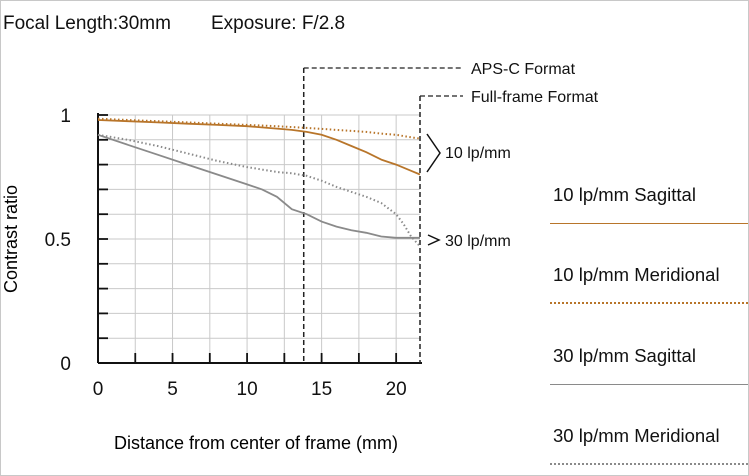 This screenshot has width=749, height=476. Describe the element at coordinates (247, 389) in the screenshot. I see `x-tick-label: 10` at that location.